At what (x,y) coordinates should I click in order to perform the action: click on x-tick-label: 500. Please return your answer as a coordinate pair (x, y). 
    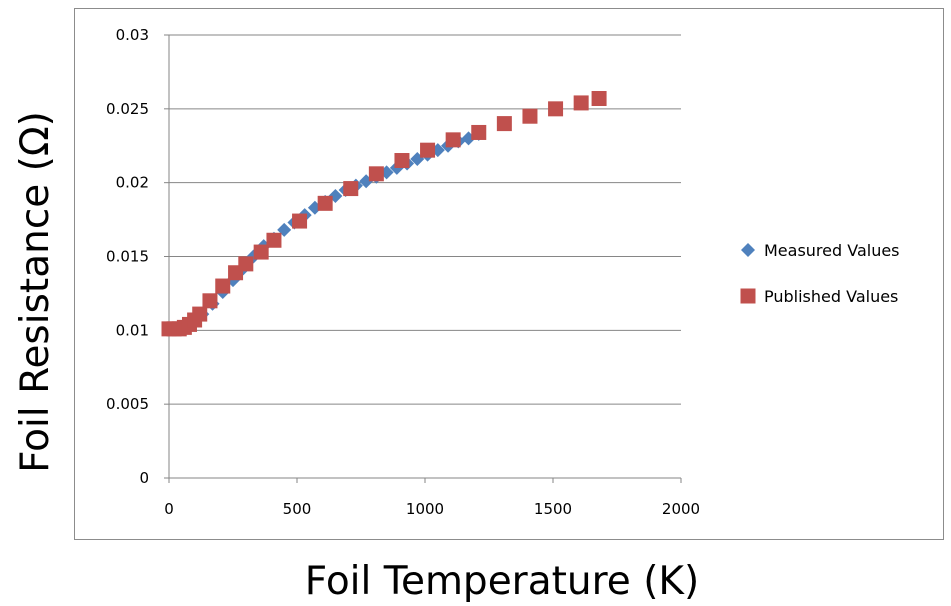
    Looking at the image, I should click on (297, 509).